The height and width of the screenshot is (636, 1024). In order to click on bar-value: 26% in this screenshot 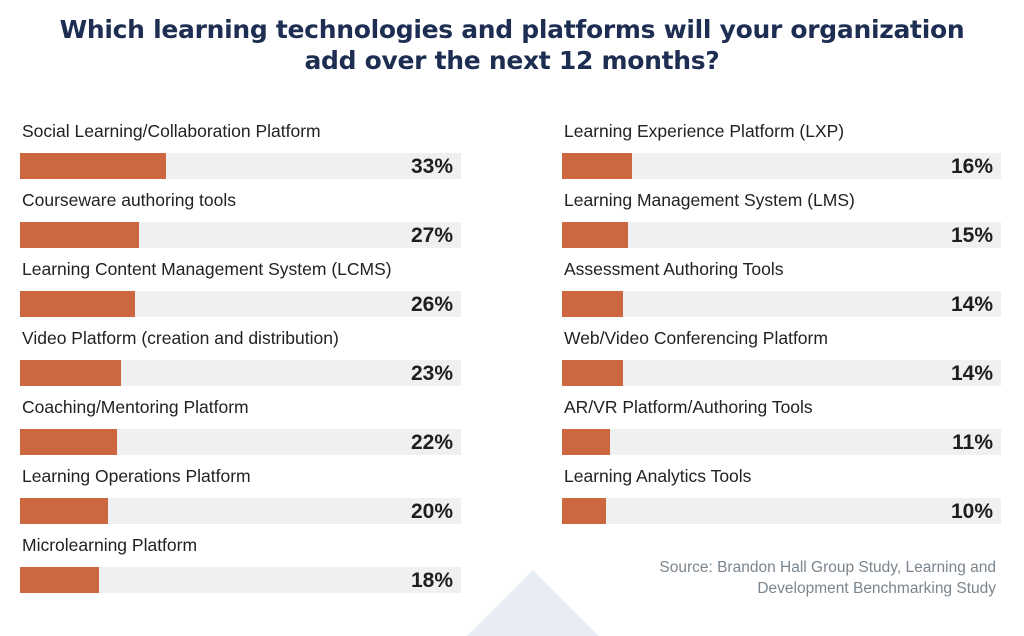, I will do `click(431, 304)`.